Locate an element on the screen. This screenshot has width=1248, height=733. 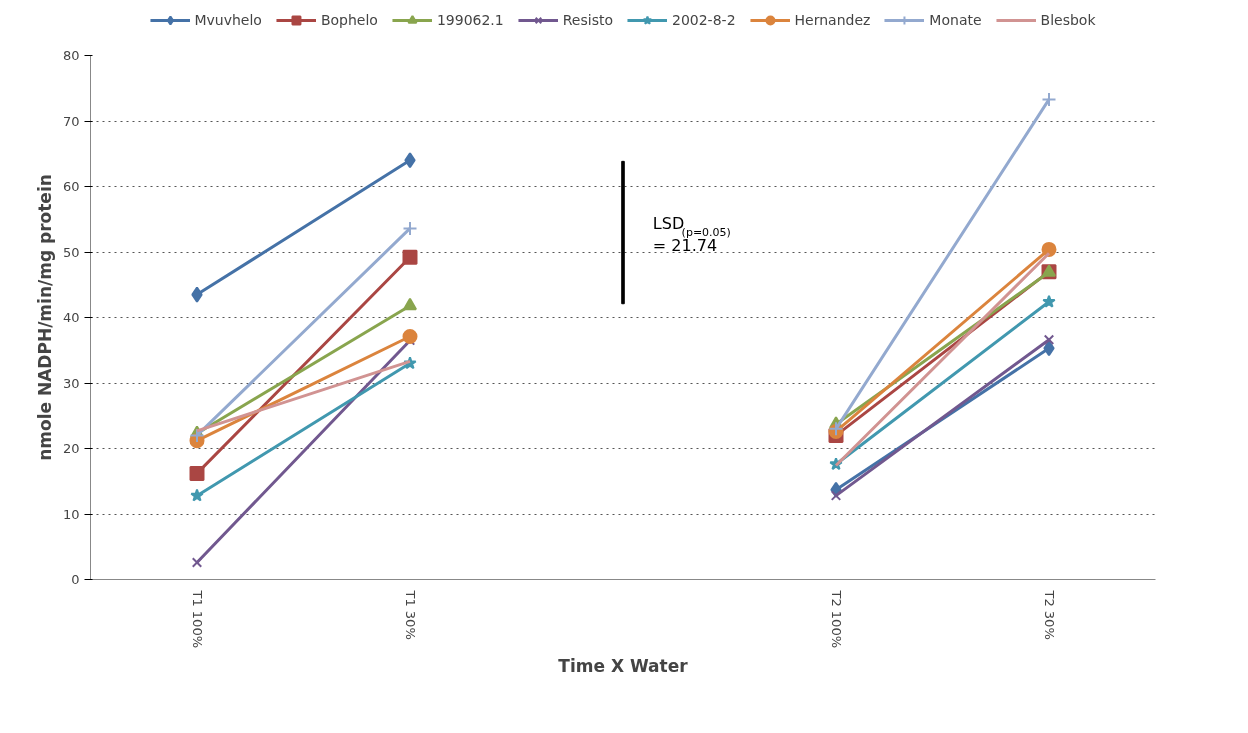
y-tick-label: 40 is located at coordinates (71, 317).